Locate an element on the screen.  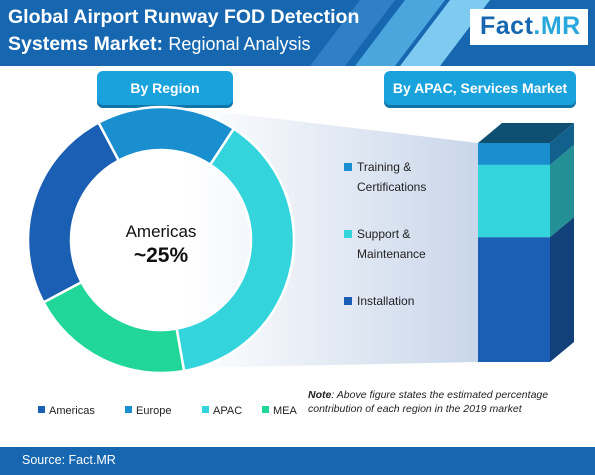
title-line-2-rest: Regional Analysis is located at coordinates (239, 44).